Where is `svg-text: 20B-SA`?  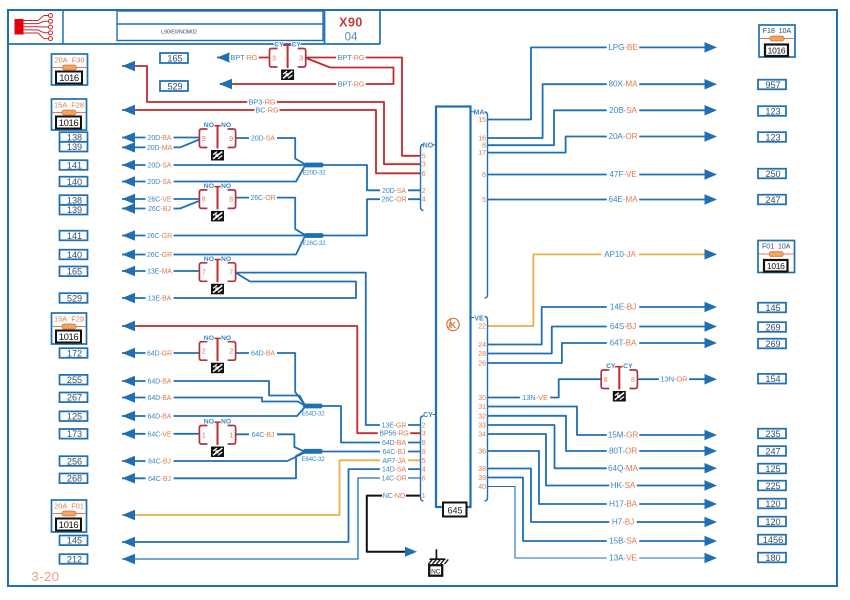 svg-text: 20B-SA is located at coordinates (623, 110).